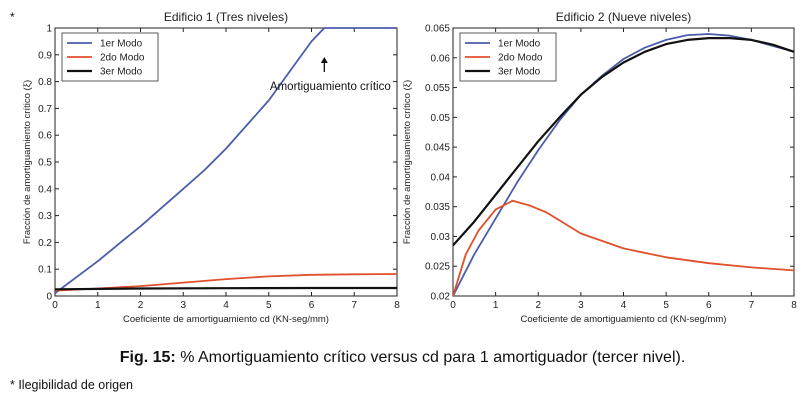  I want to click on chart-2-x-tick-label: 8, so click(794, 305).